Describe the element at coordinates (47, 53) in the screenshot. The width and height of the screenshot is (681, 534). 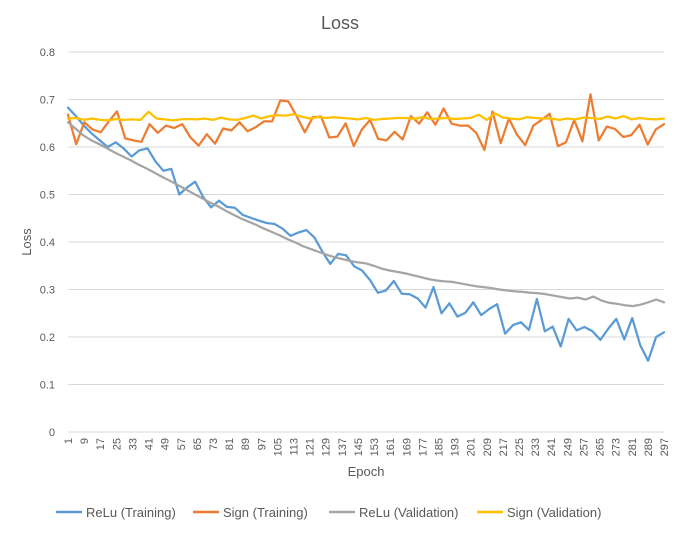
I see `y-tick-label: 0.8` at that location.